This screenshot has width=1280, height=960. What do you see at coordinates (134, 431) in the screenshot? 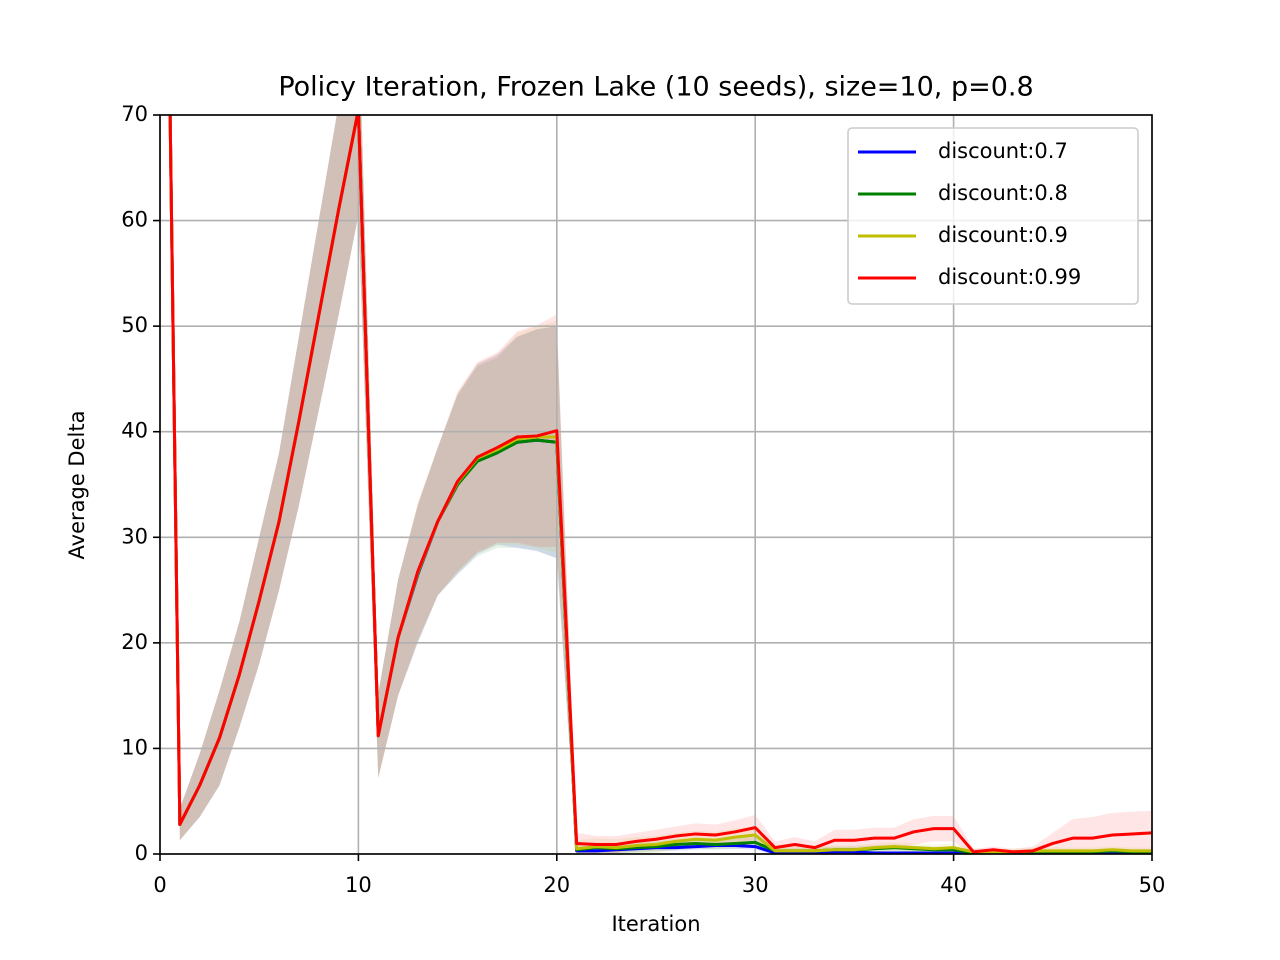
I see `y-tick-label: 40` at bounding box center [134, 431].